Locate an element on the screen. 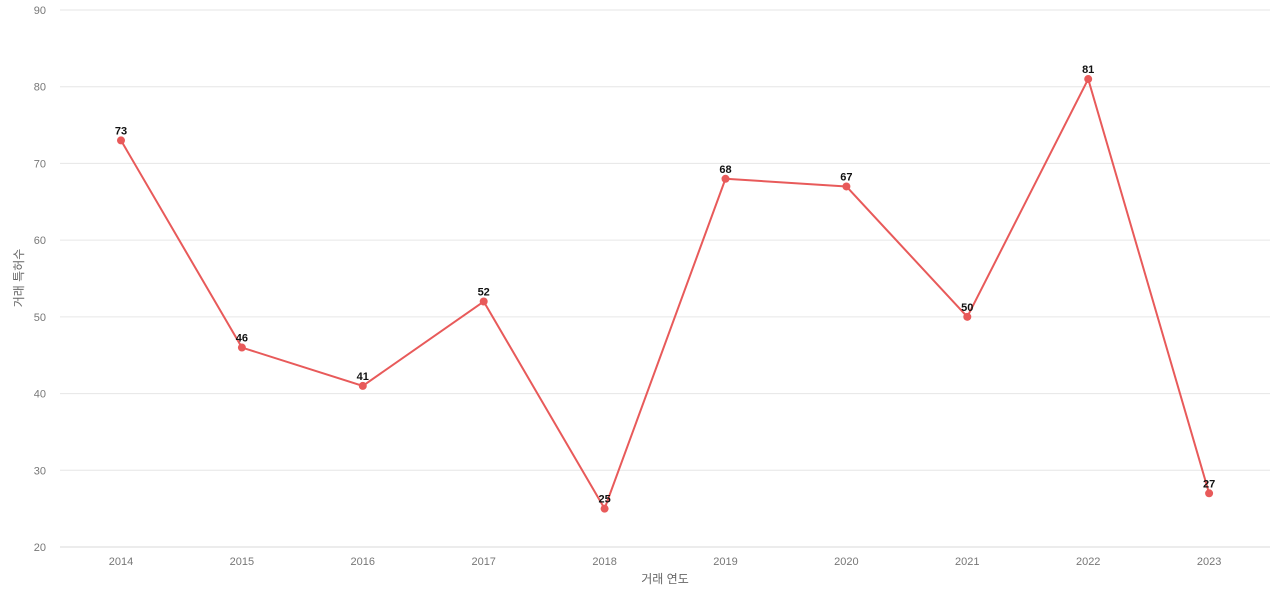 The height and width of the screenshot is (605, 1280). x-axis-title: 거래 연도 is located at coordinates (665, 579).